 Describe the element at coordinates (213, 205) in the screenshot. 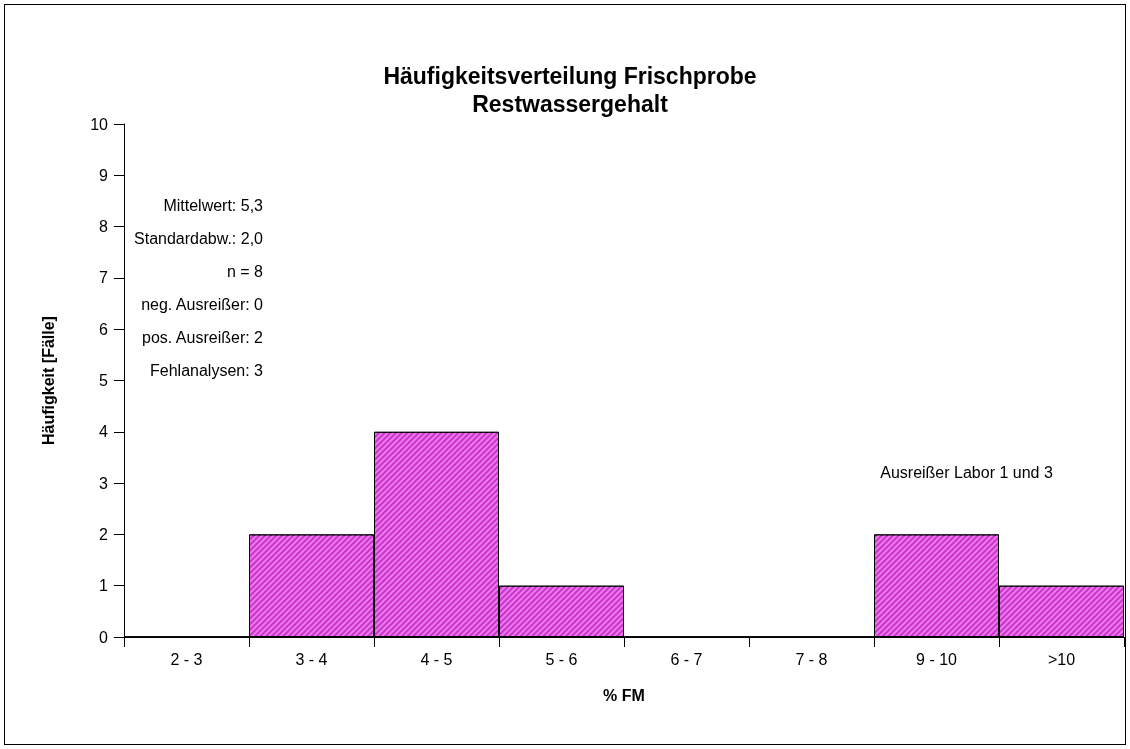

I see `annotation: Mittelwert: 5,3` at that location.